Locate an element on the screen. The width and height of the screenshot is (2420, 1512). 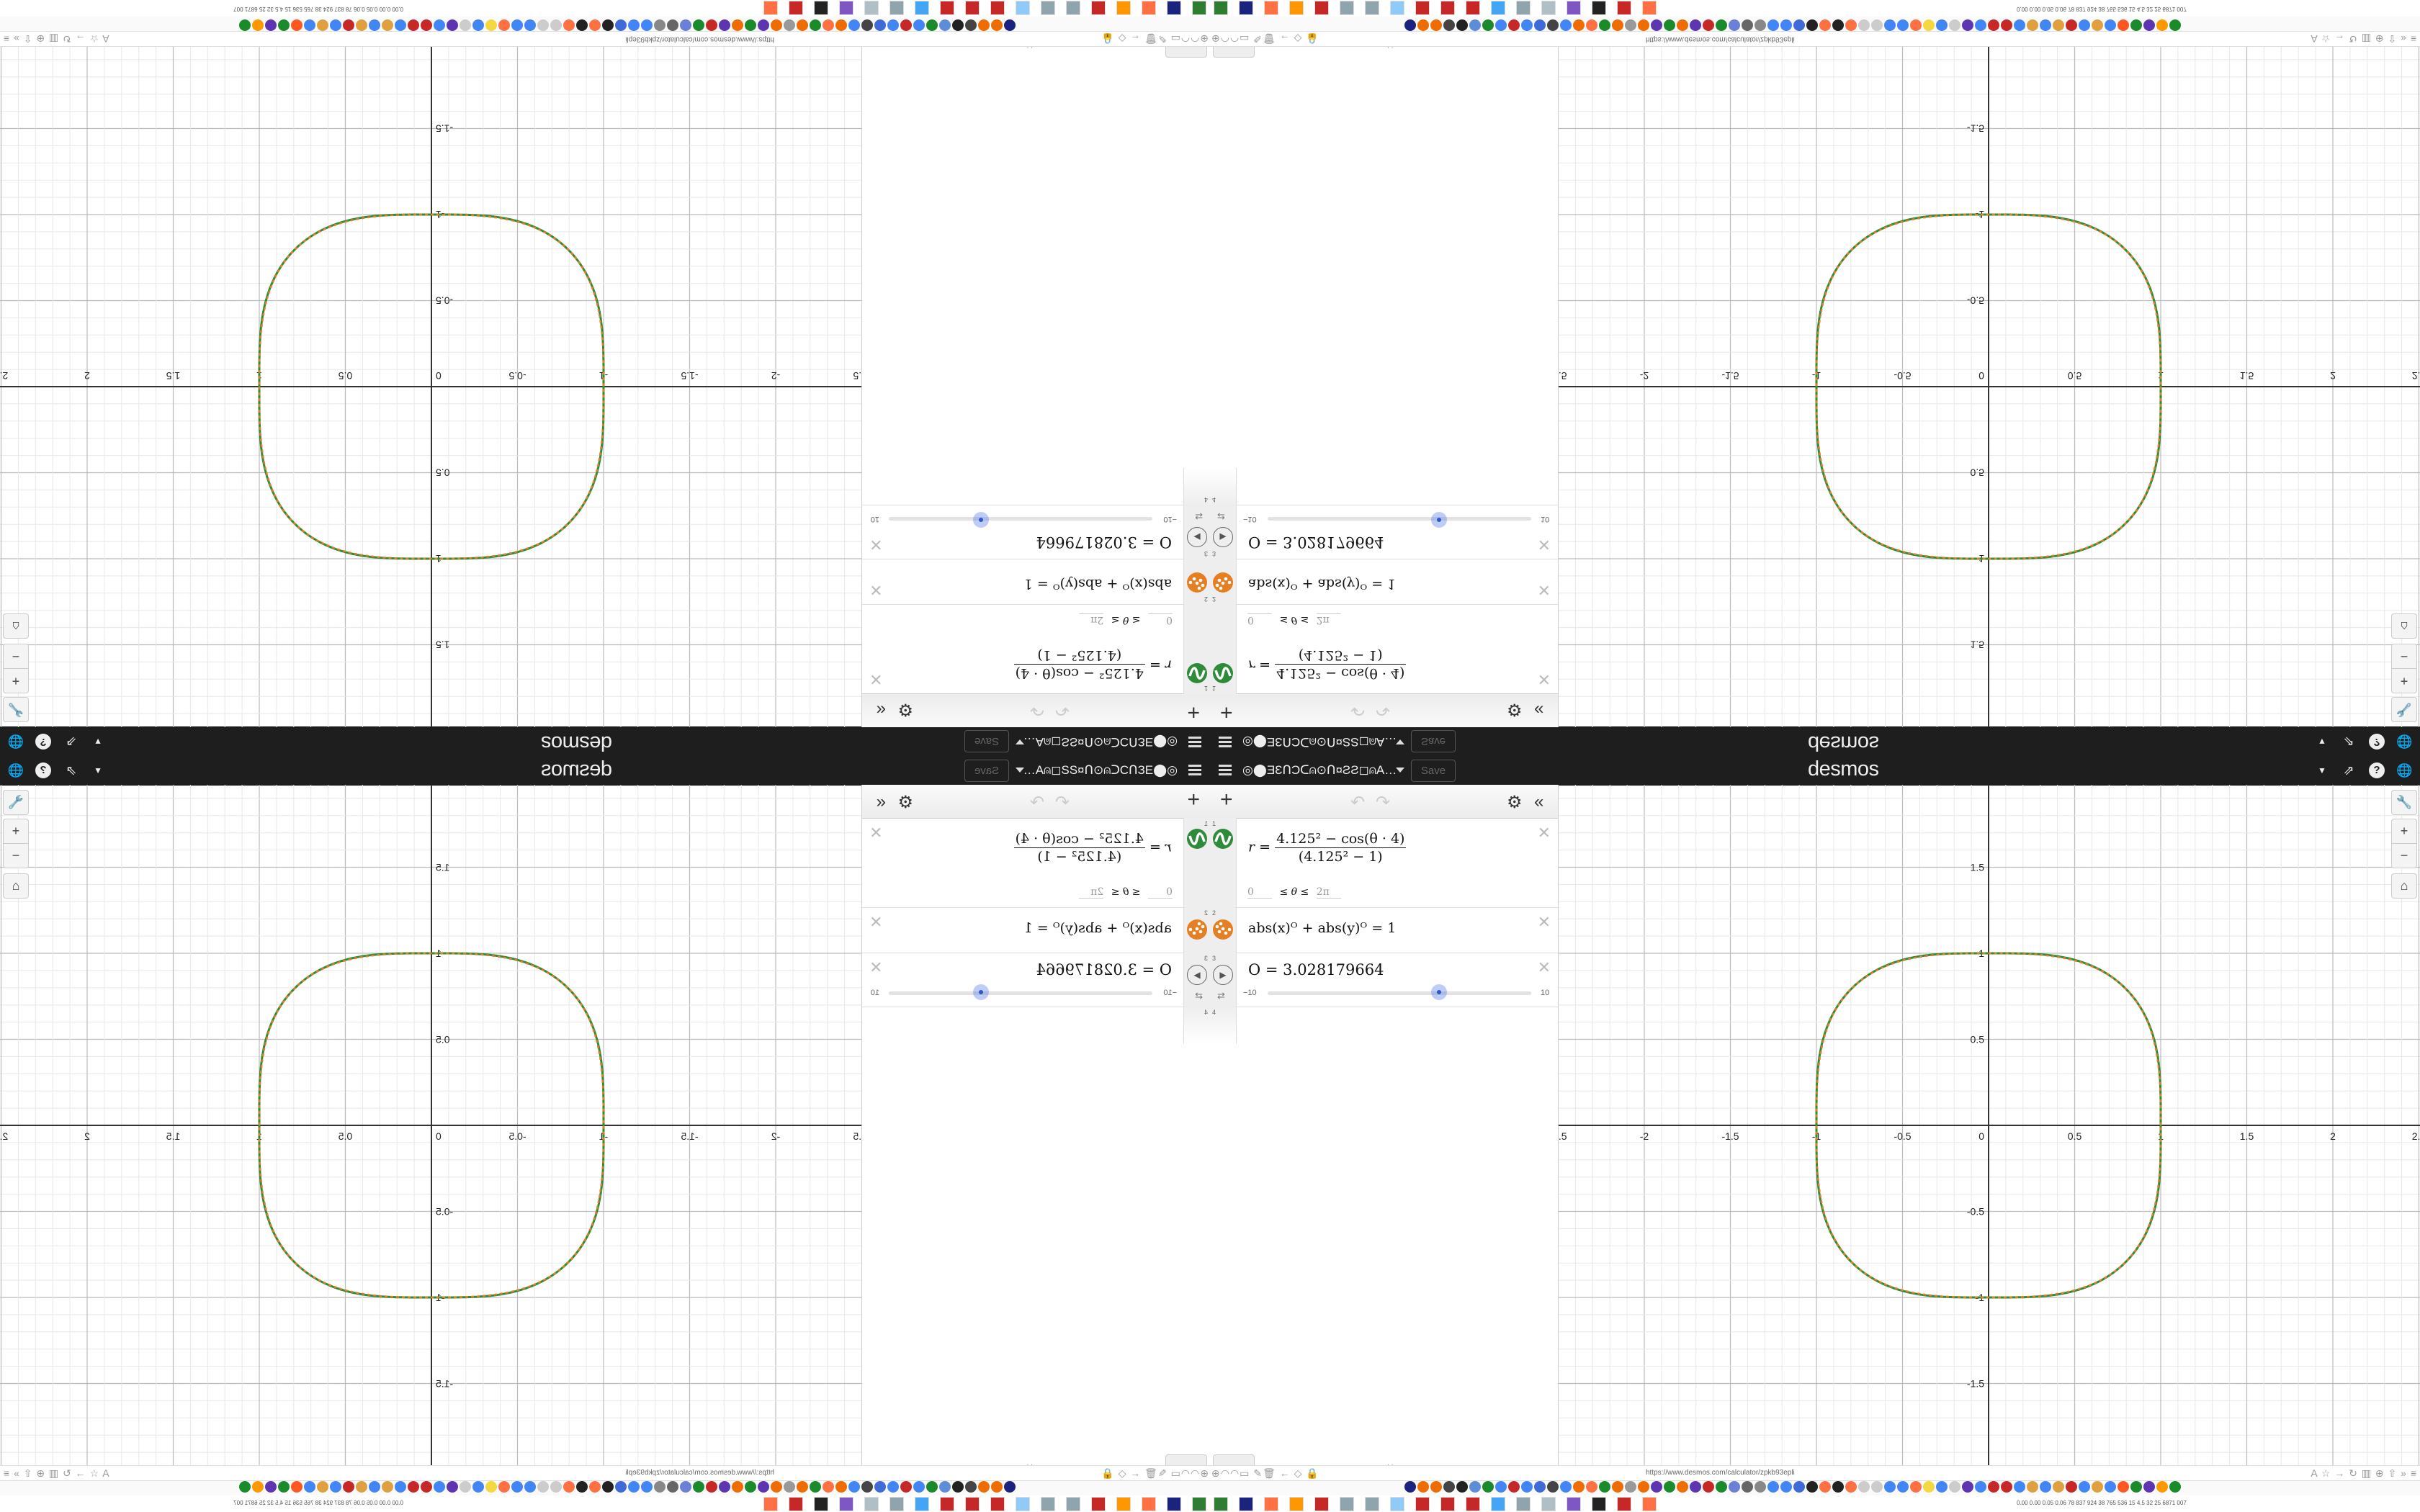
expression-math: abs(x)ᴼ + abs(y)ᴼ = 1 is located at coordinates (1322, 584).